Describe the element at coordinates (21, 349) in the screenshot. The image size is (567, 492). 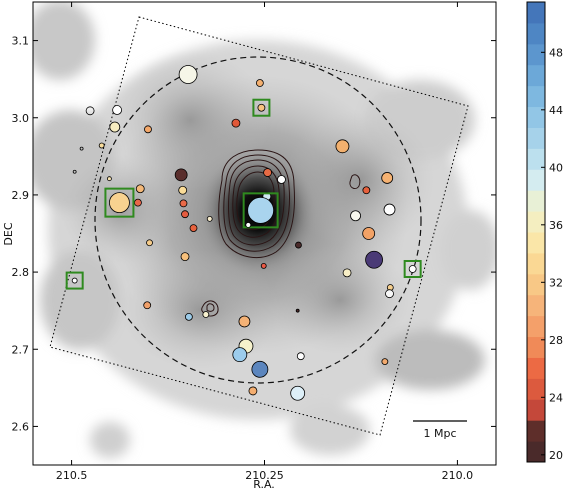
I see `y-tick-label: 2.7` at that location.